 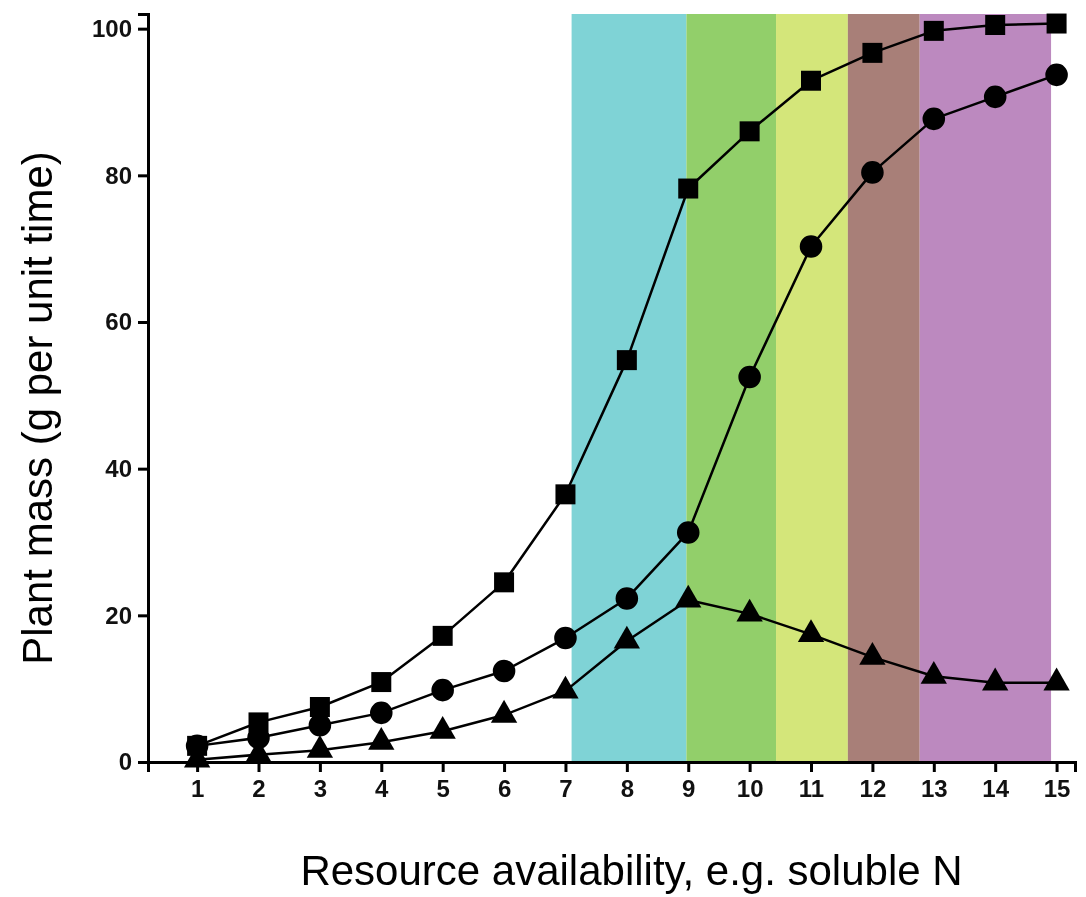 I want to click on y-tick-label: 60, so click(x=118, y=322).